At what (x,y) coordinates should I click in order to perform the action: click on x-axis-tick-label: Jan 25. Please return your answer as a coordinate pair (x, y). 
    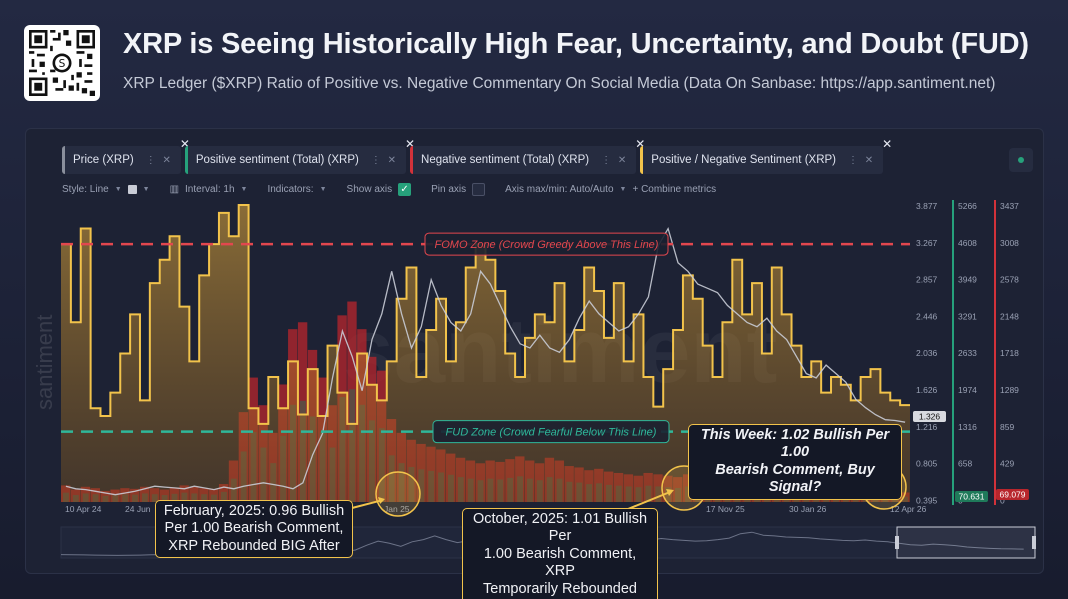
    Looking at the image, I should click on (397, 509).